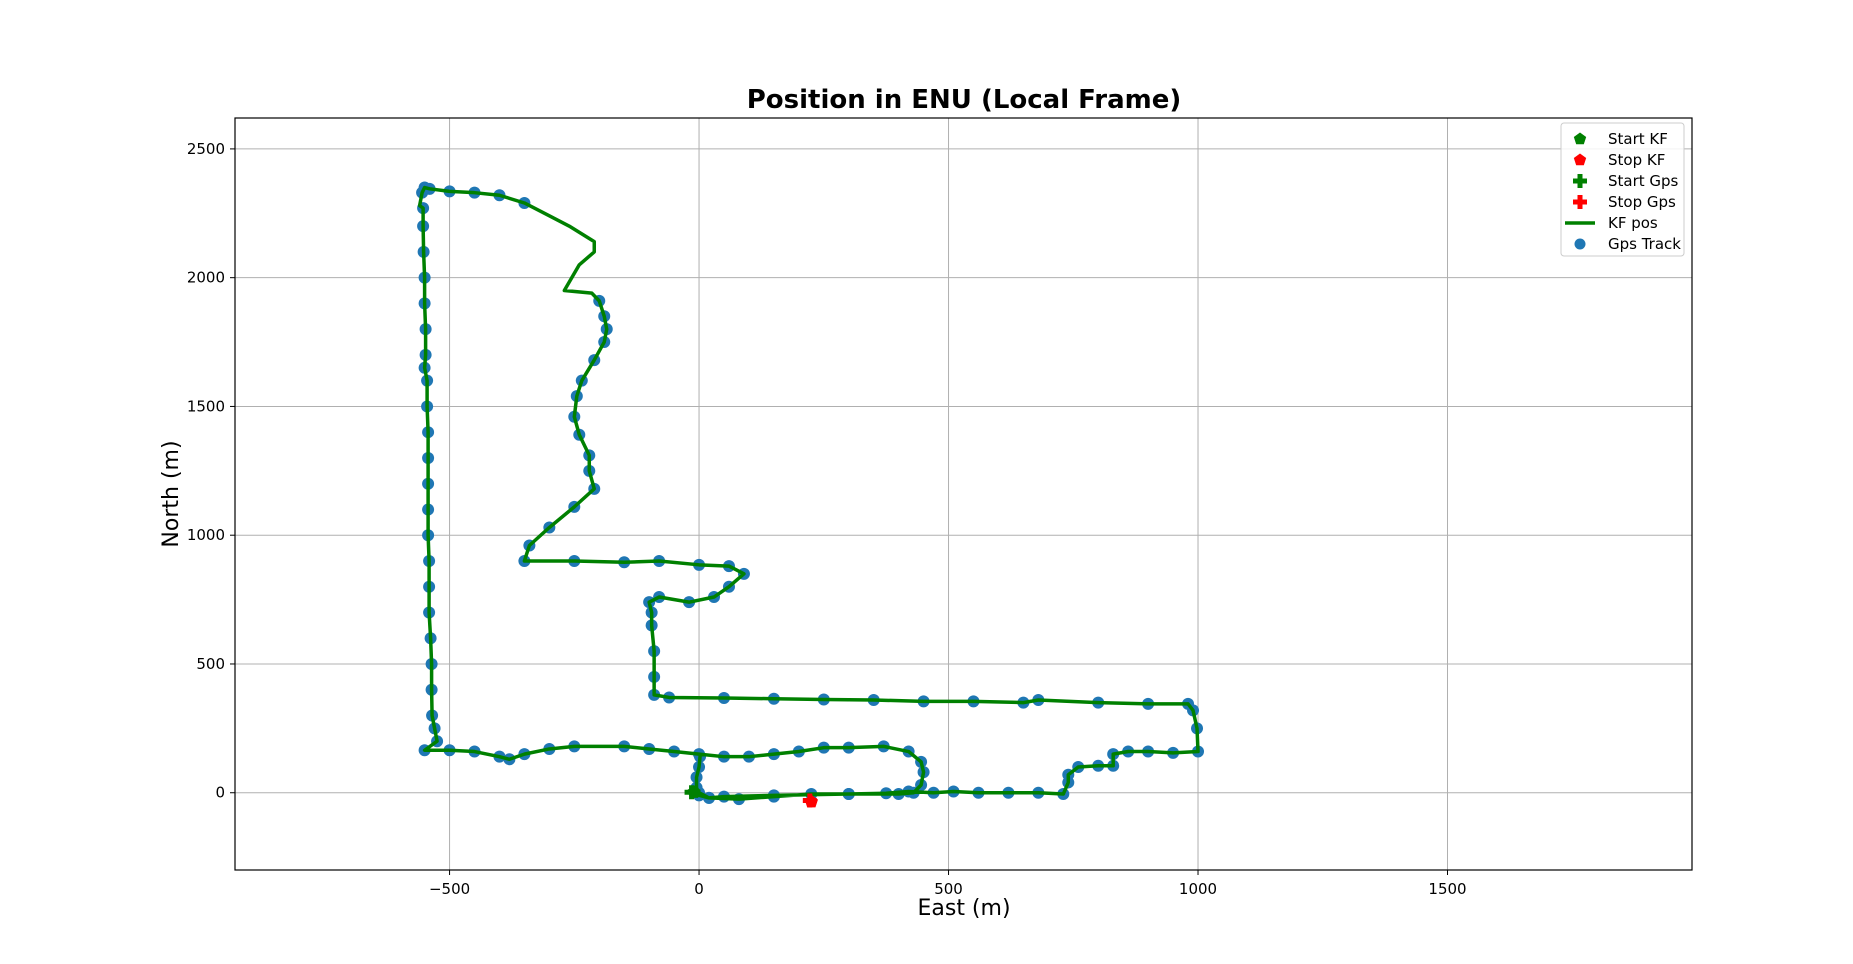 This screenshot has height=964, width=1853. I want to click on legend-start-kf-swatch, so click(1580, 138).